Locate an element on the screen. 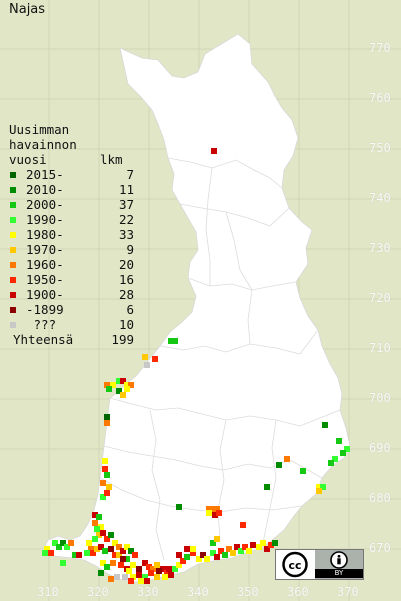 The height and width of the screenshot is (601, 401). y-tick-label: 710 is located at coordinates (380, 348).